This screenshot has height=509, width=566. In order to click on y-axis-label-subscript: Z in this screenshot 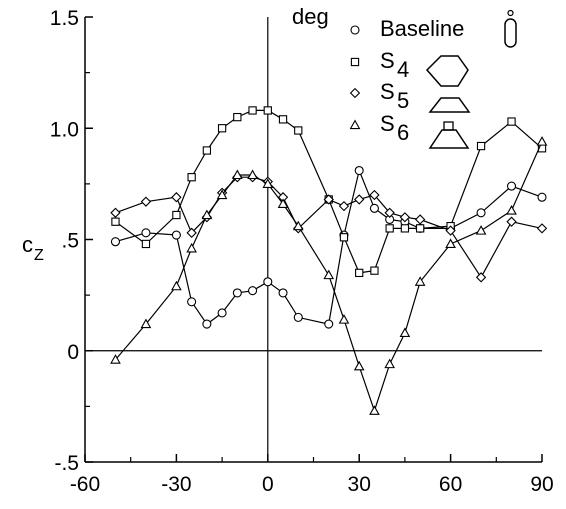, I will do `click(39, 255)`.